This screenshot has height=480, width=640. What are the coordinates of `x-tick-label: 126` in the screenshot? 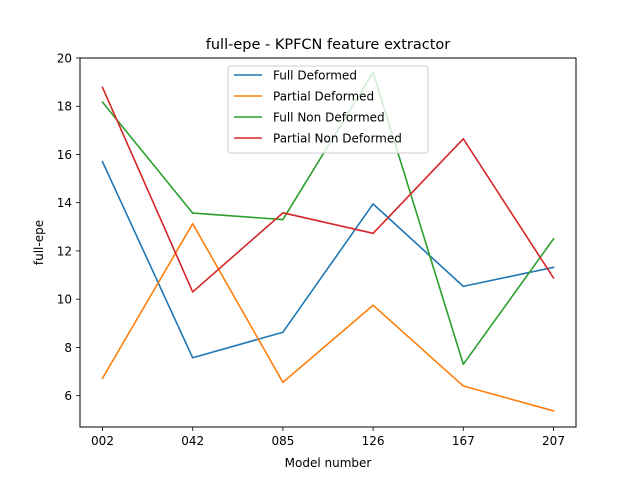 It's located at (373, 441).